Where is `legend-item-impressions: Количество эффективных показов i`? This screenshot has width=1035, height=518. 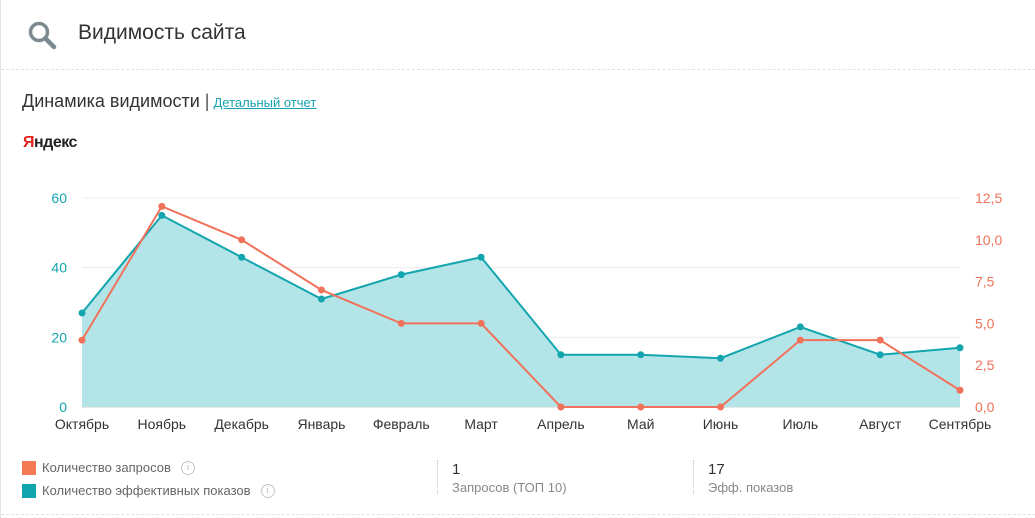 legend-item-impressions: Количество эффективных показов i is located at coordinates (148, 490).